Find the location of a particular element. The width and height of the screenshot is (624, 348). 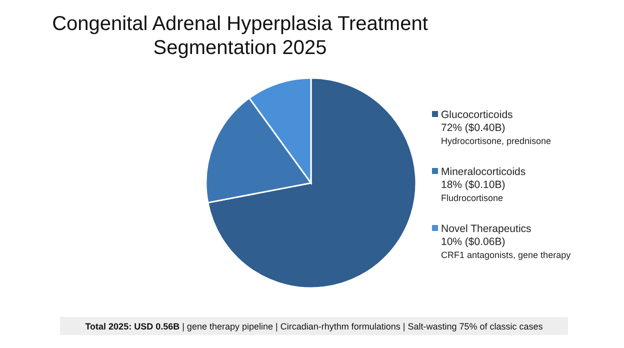

data-label: 18% ($0.10B) is located at coordinates (473, 185).